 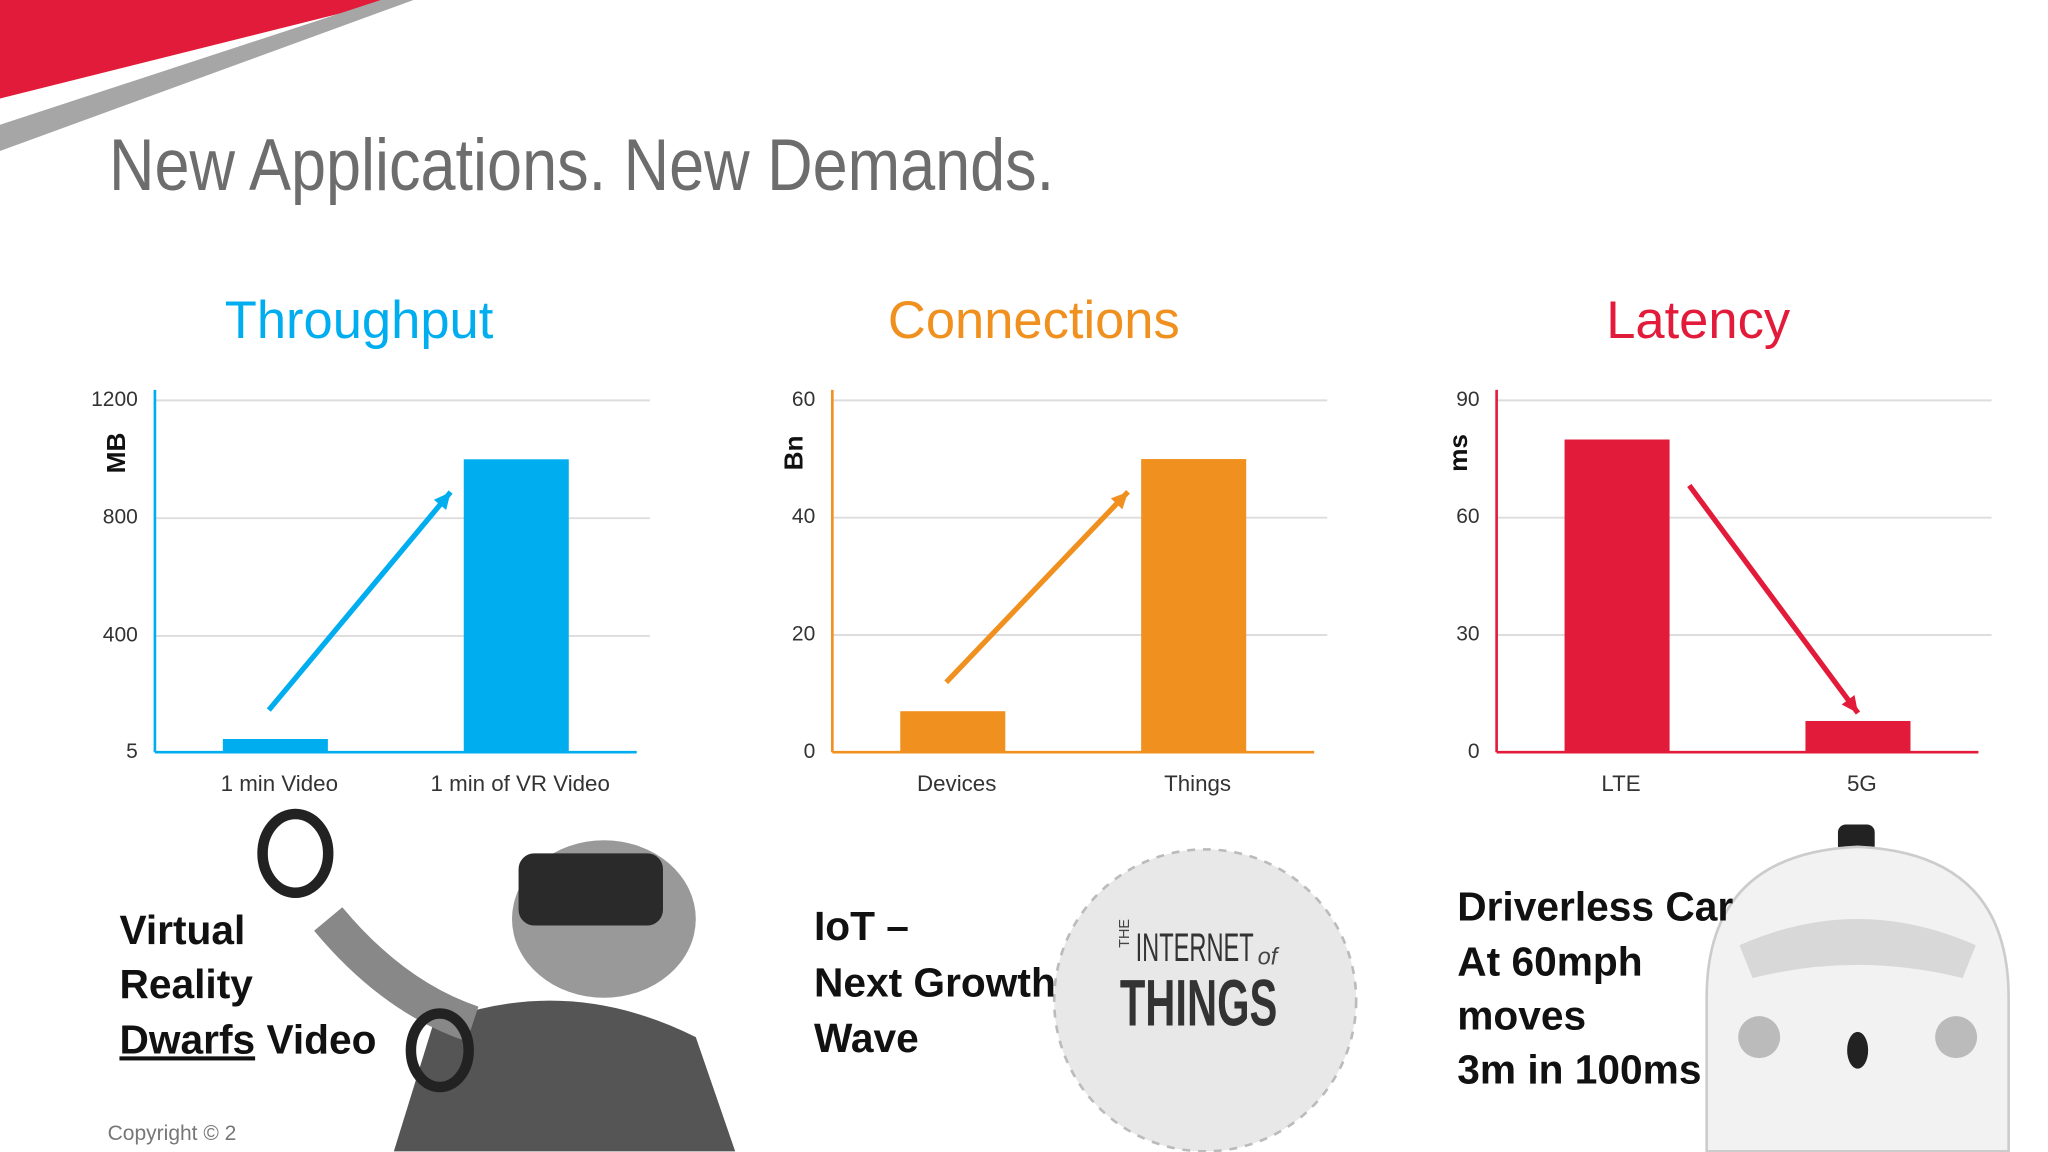 I want to click on y-axis-label: ms, so click(x=1458, y=453).